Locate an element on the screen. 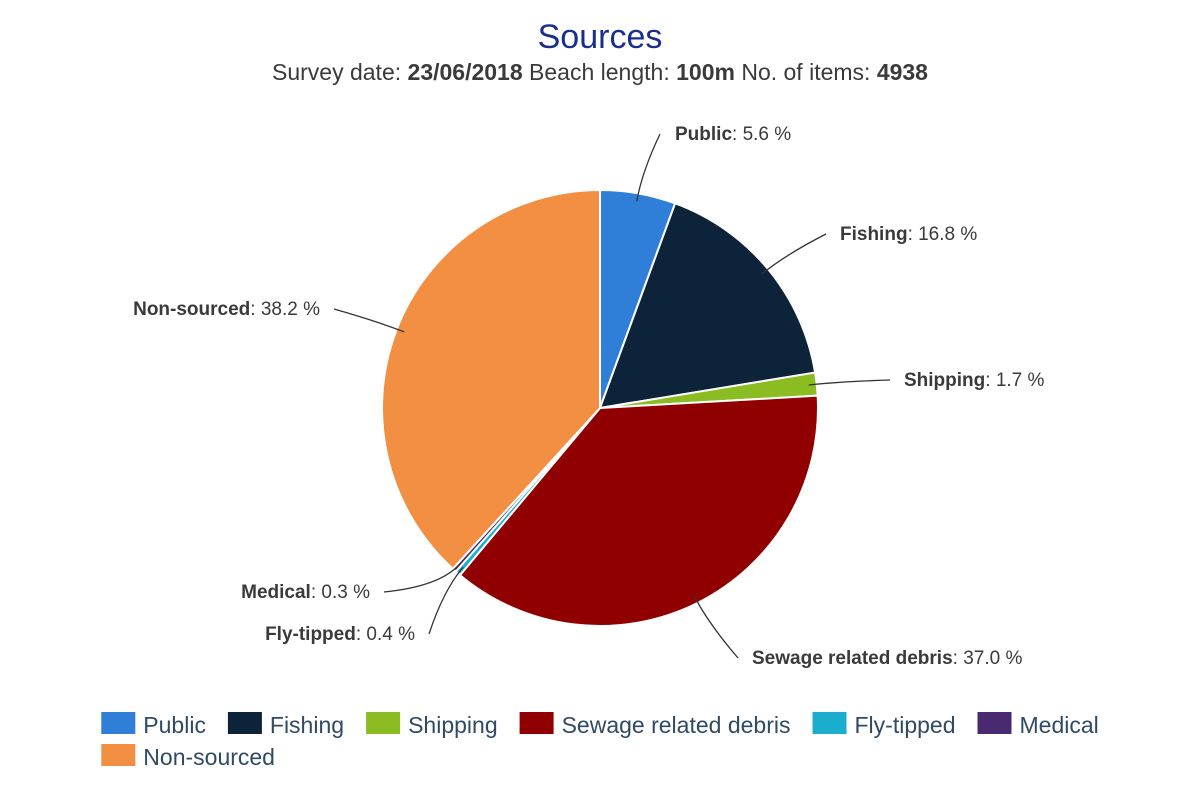 The width and height of the screenshot is (1200, 807). beach-length-label: Beach length: is located at coordinates (599, 72).